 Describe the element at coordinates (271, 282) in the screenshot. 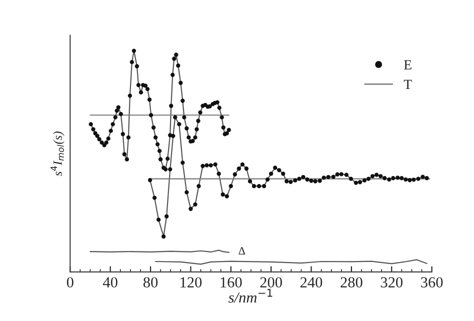

I see `x-tick-label: 200` at that location.